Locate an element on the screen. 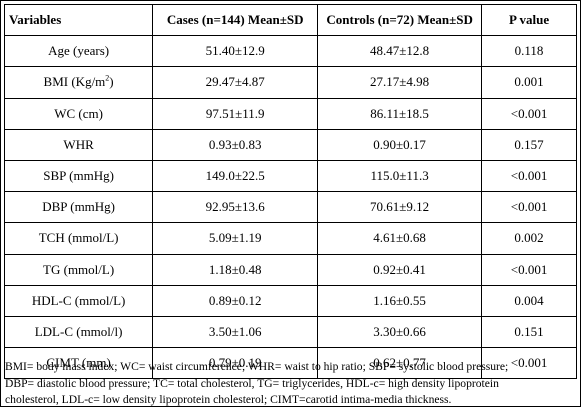  cell-p-value: 0.151 is located at coordinates (529, 332).